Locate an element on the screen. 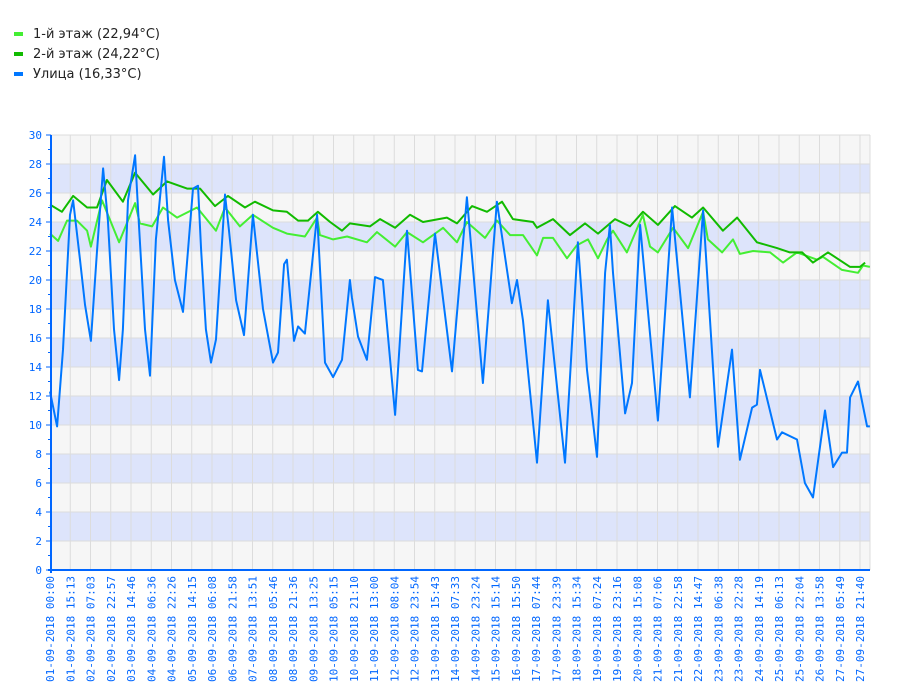 The height and width of the screenshot is (700, 900). x-tick-label: 25-09-2018 22:04 is located at coordinates (799, 629).